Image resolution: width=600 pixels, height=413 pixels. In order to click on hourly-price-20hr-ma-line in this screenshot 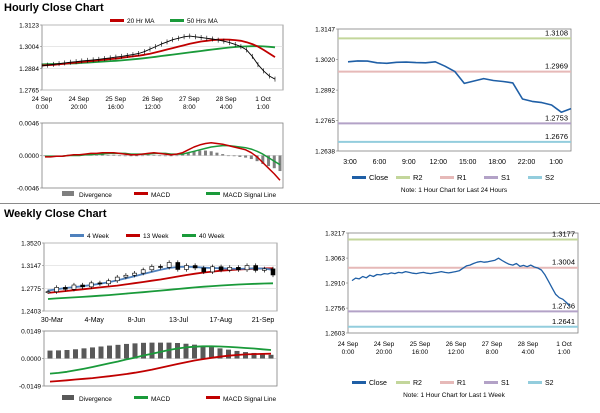, I will do `click(158, 52)`.